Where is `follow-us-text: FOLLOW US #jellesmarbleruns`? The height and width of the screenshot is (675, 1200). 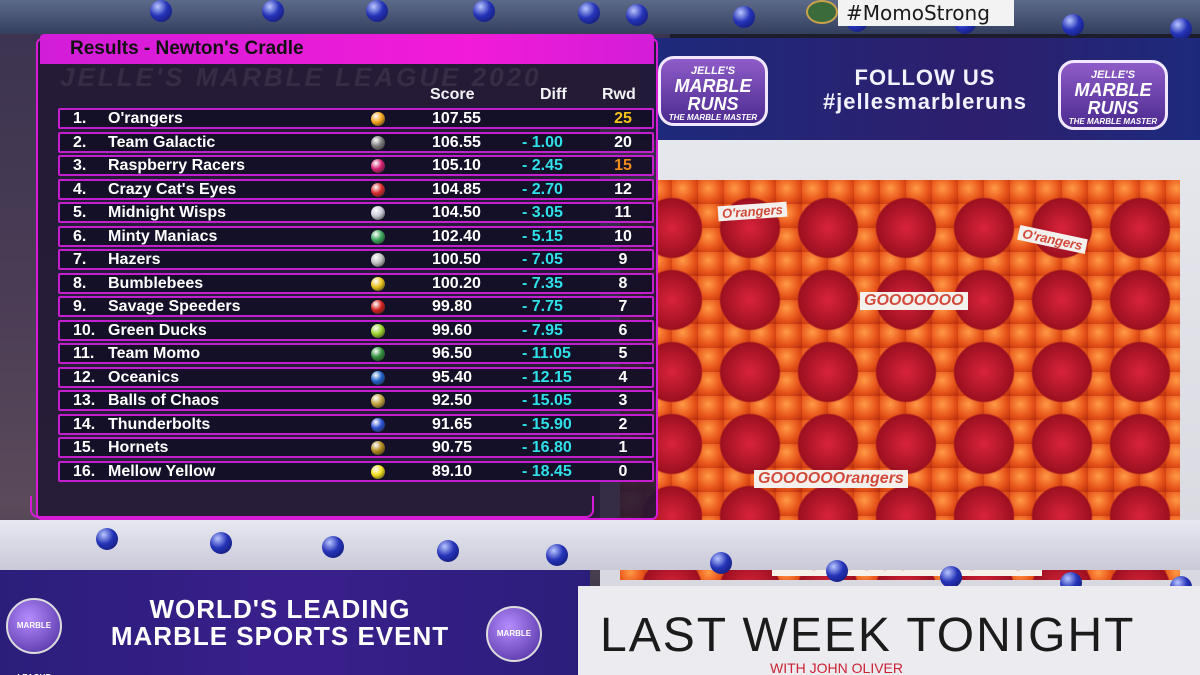
follow-us-text: FOLLOW US #jellesmarbleruns is located at coordinates (925, 90).